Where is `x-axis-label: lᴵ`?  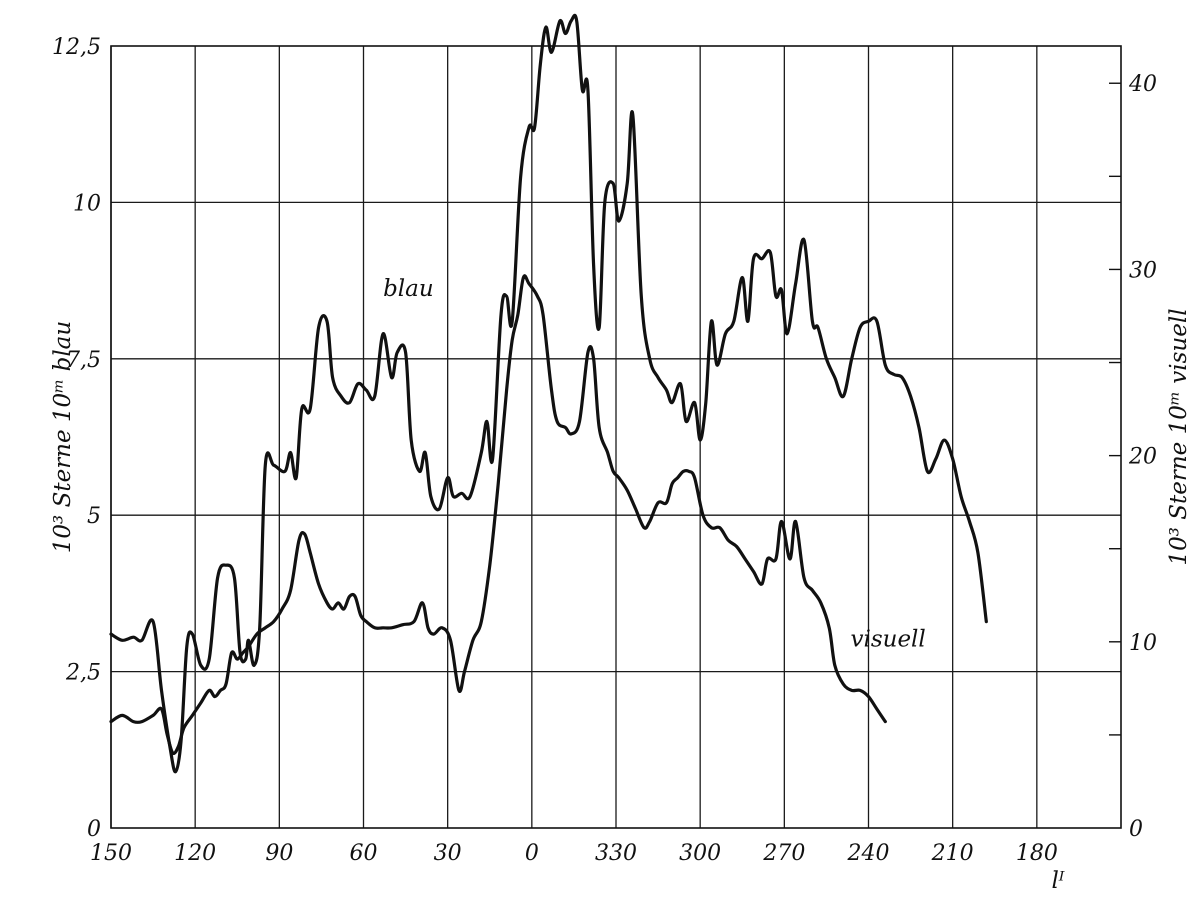
x-axis-label: lᴵ is located at coordinates (1057, 881).